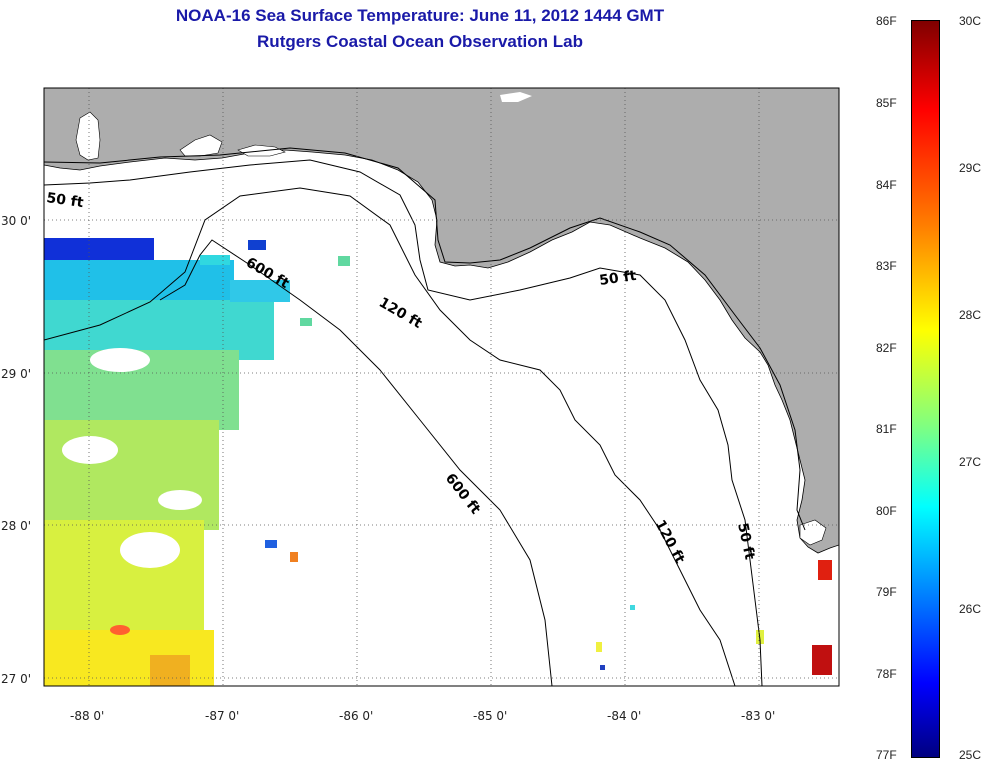  I want to click on colorbar-label-f: 81F, so click(886, 429).